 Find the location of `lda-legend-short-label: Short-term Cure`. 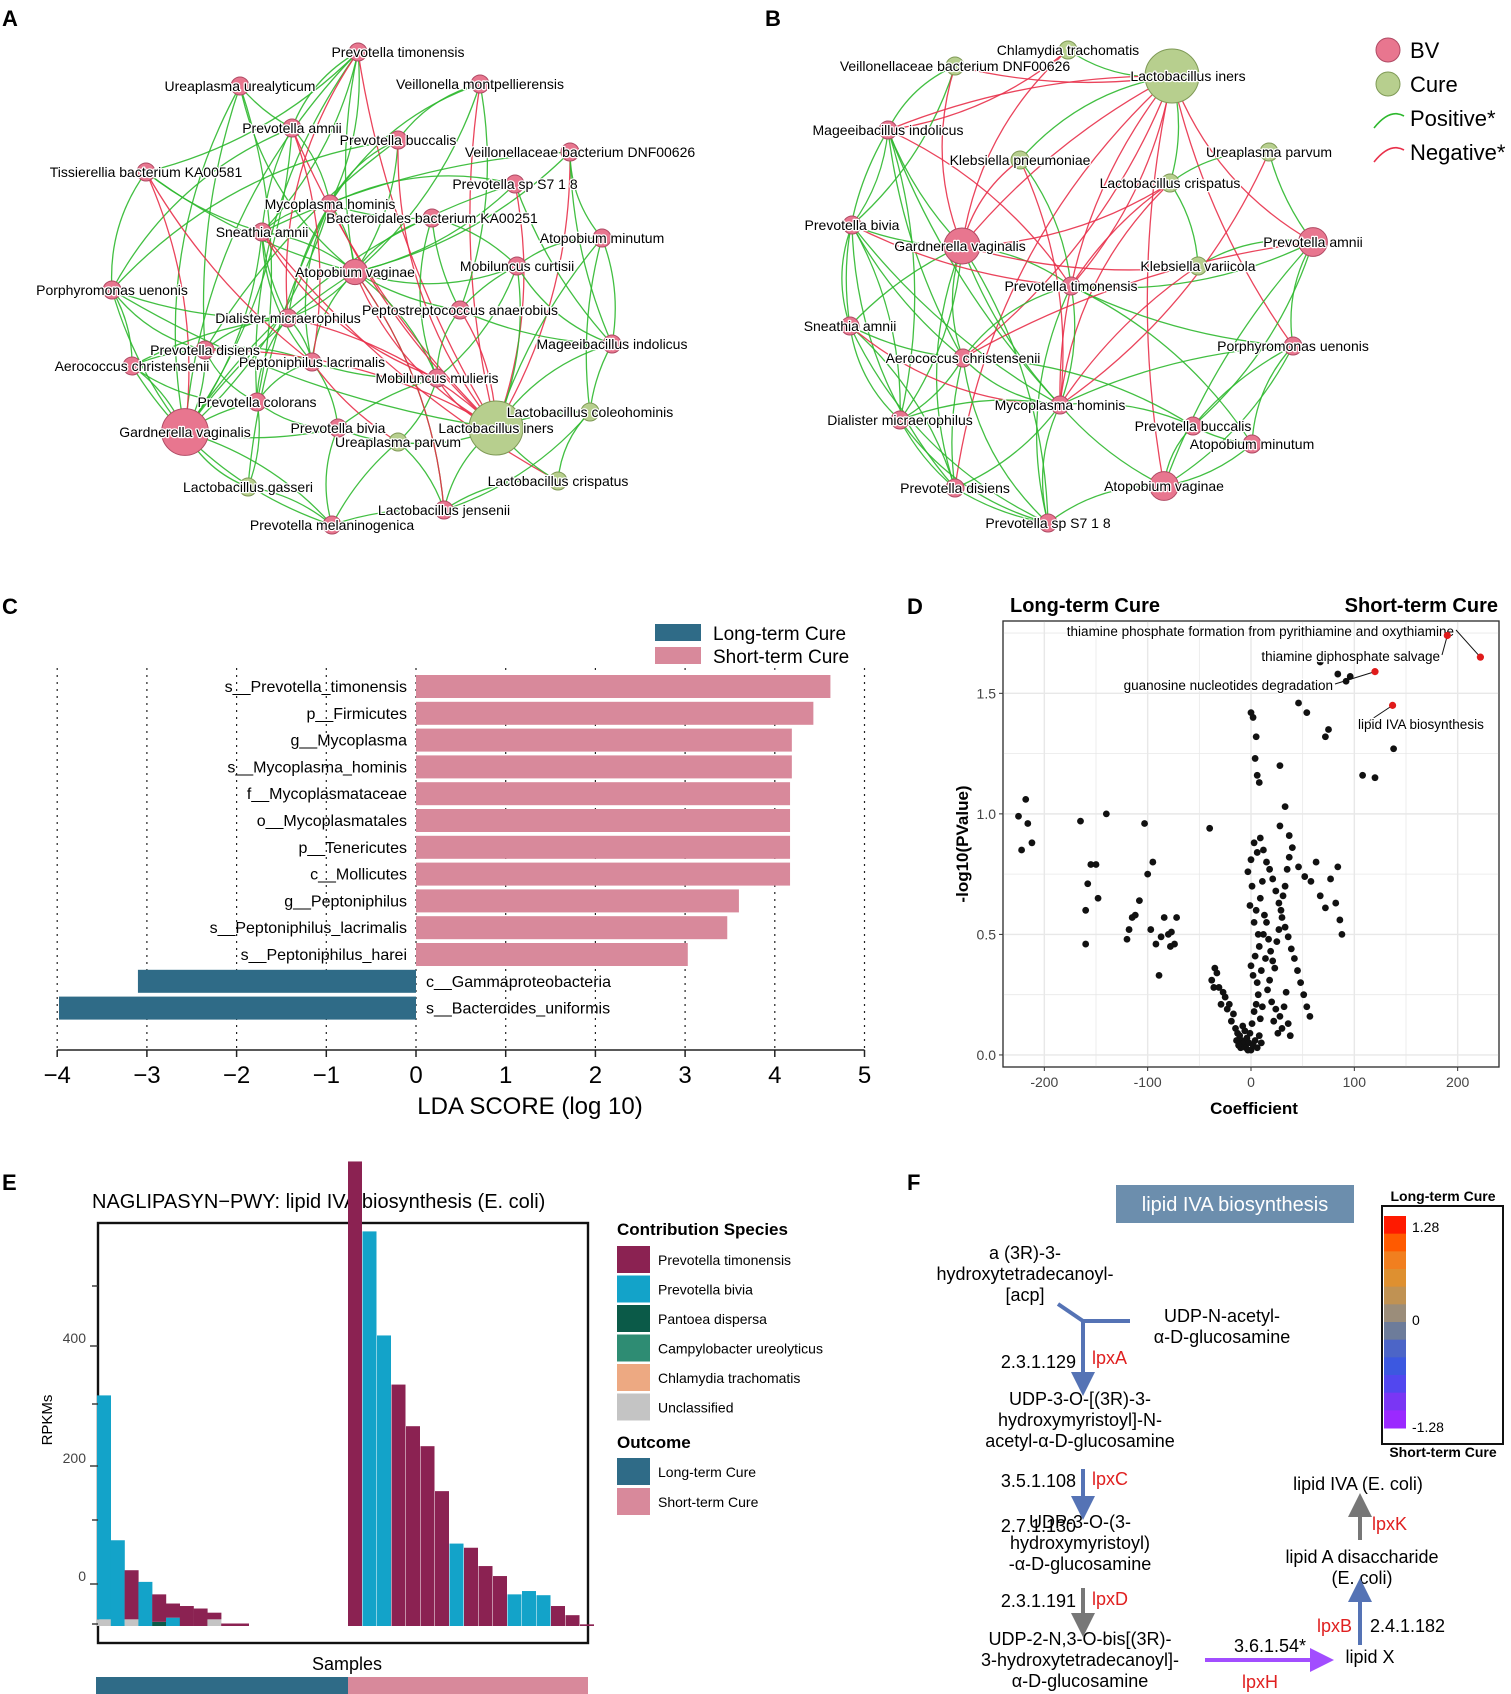

lda-legend-short-label: Short-term Cure is located at coordinates (781, 657).